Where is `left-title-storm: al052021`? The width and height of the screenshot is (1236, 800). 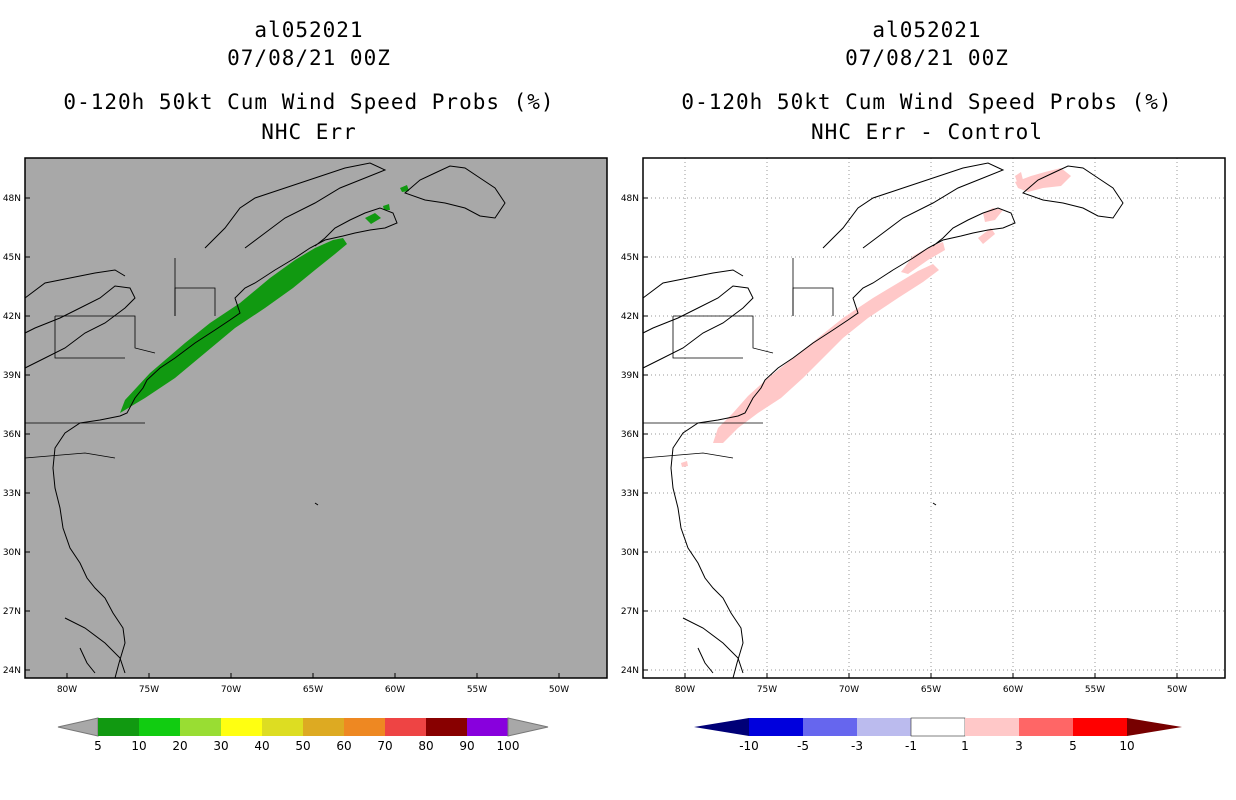 left-title-storm: al052021 is located at coordinates (309, 30).